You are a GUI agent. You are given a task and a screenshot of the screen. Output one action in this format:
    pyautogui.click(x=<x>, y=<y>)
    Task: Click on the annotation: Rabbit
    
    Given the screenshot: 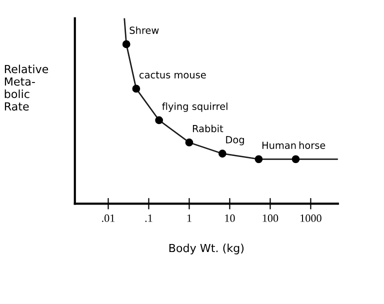 What is the action you would take?
    pyautogui.click(x=208, y=128)
    